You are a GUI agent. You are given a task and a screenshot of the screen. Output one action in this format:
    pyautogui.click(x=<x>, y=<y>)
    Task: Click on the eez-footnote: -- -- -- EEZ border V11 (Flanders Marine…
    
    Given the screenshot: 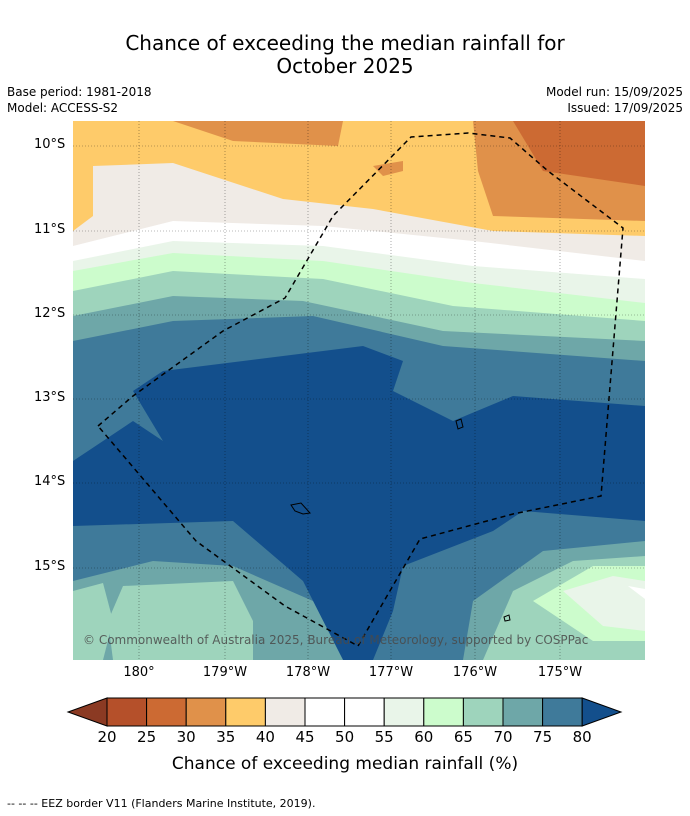 What is the action you would take?
    pyautogui.click(x=161, y=803)
    